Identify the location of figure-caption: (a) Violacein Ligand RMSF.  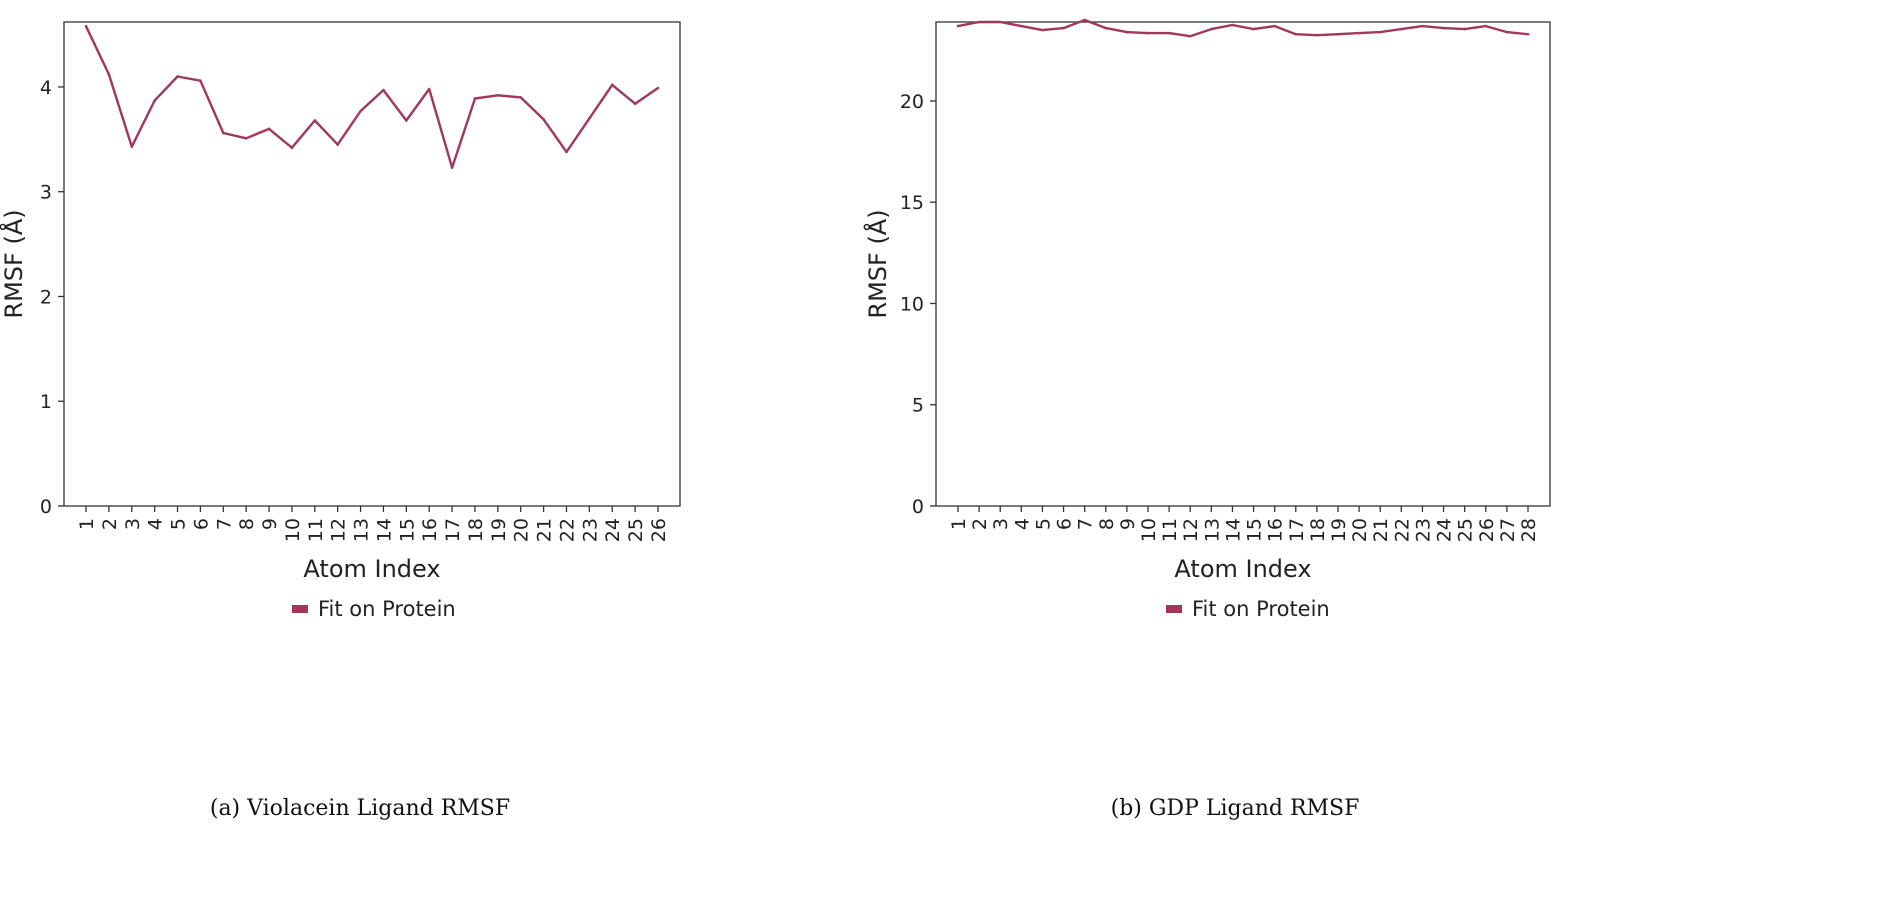
(360, 808).